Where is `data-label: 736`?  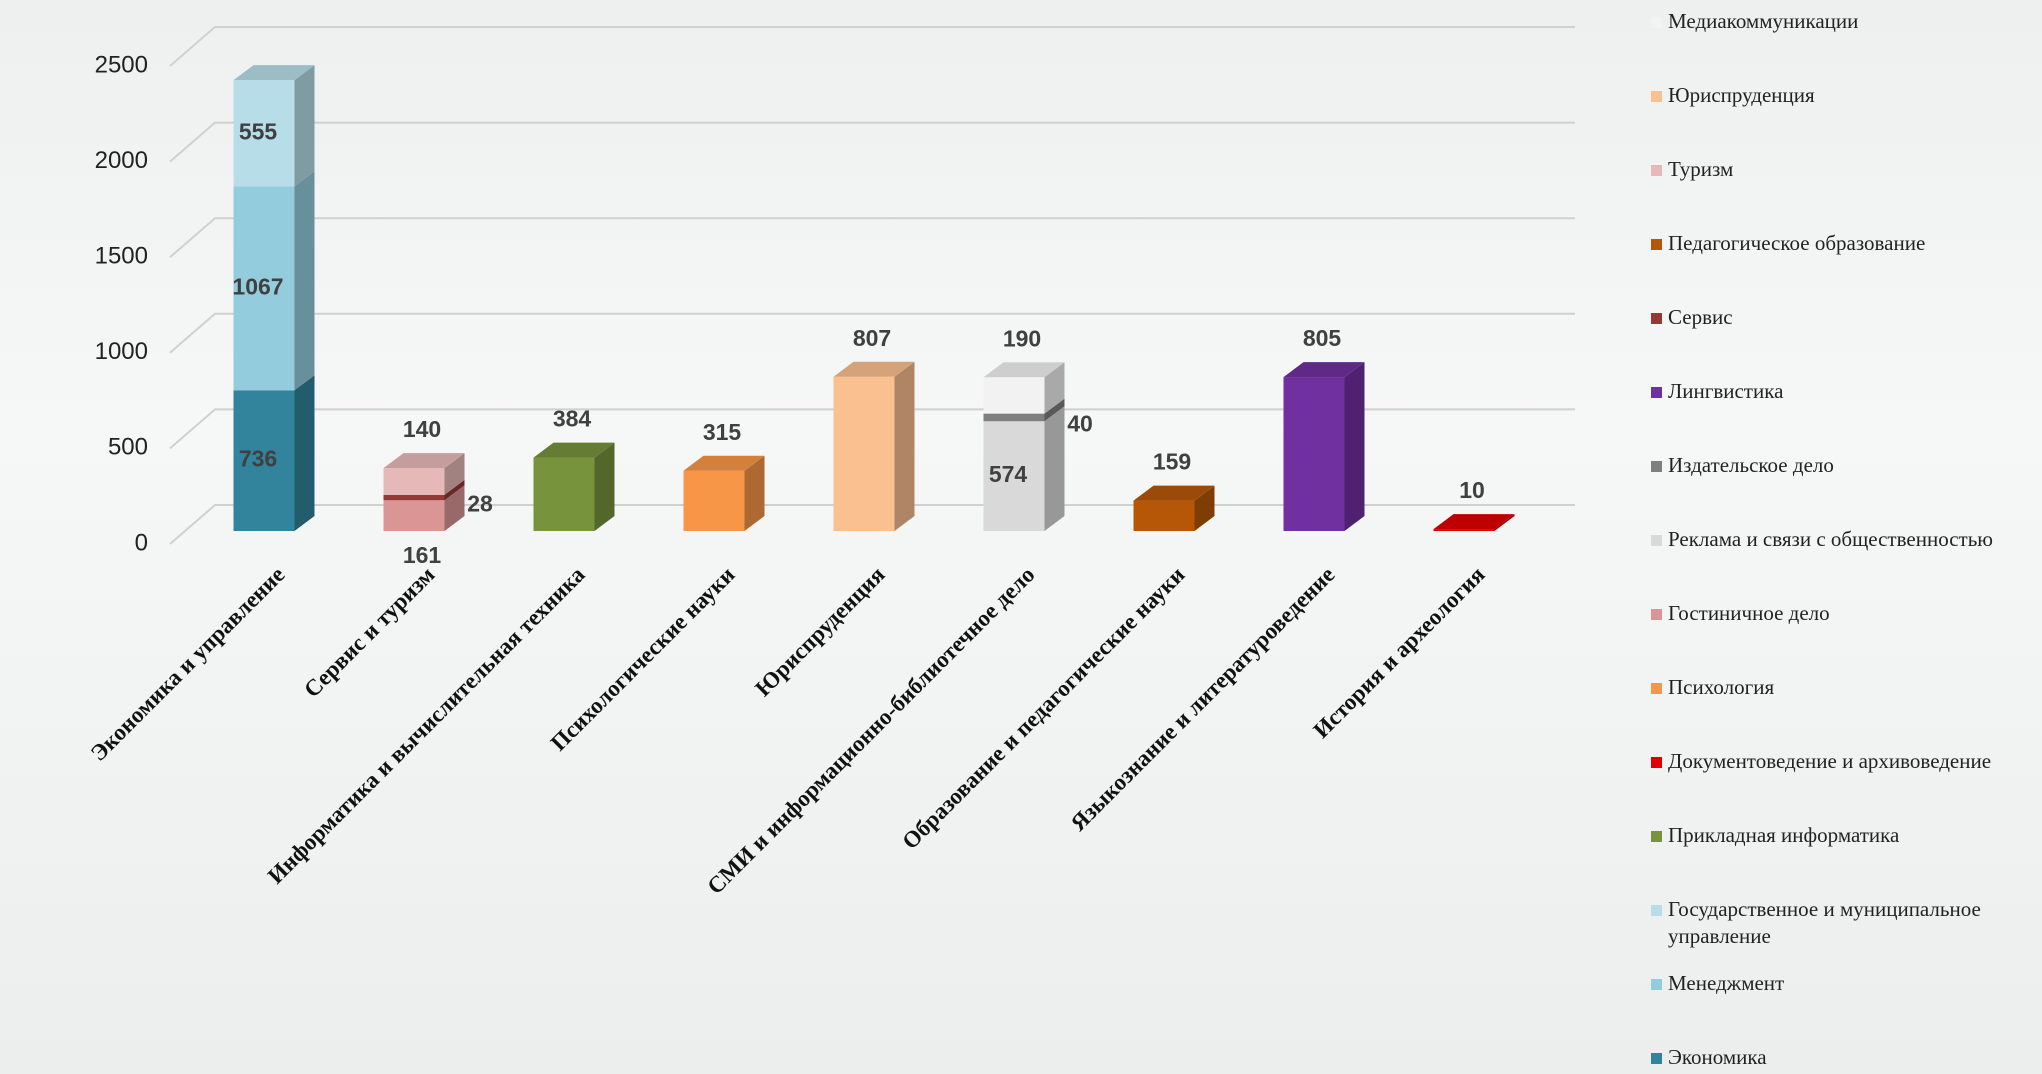
data-label: 736 is located at coordinates (258, 459).